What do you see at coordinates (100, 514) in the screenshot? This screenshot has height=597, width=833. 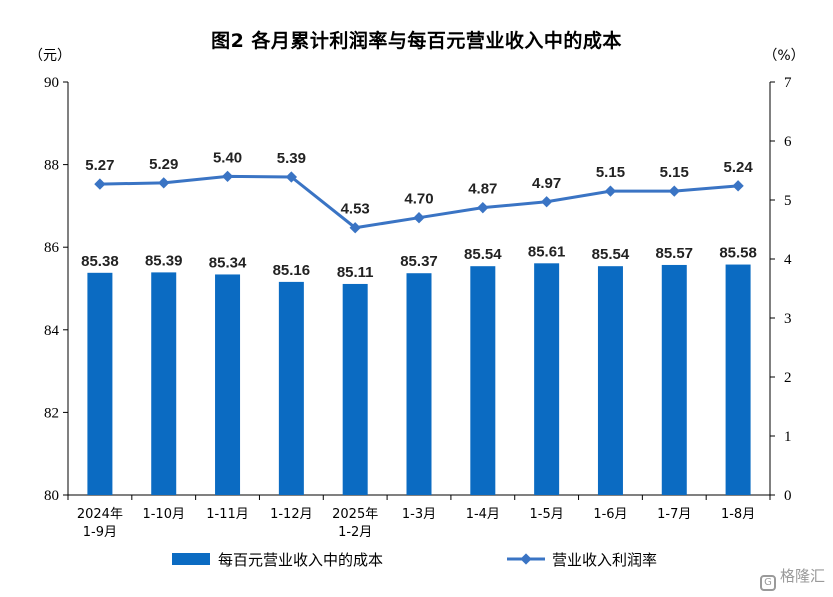 I see `x-tick-label: 2024年` at bounding box center [100, 514].